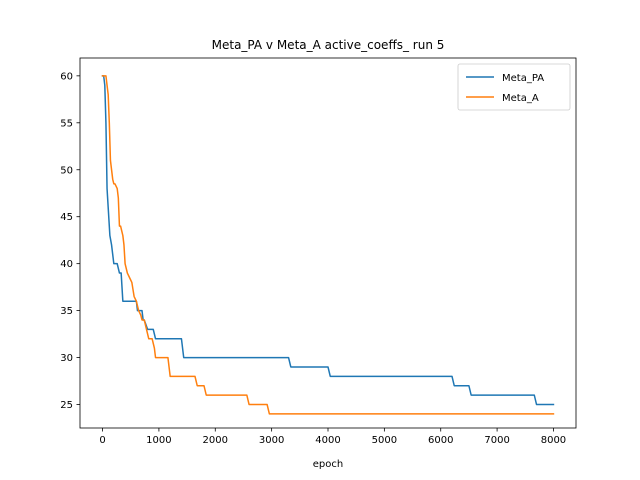 The height and width of the screenshot is (480, 640). Describe the element at coordinates (215, 440) in the screenshot. I see `x-tick-label: 2000` at that location.